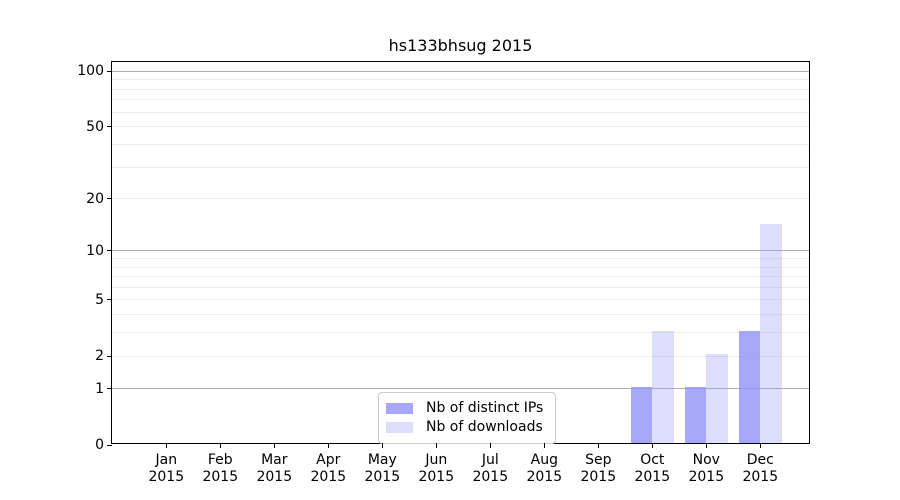  I want to click on bar-nb-of-distinct-ips-nov, so click(695, 414).